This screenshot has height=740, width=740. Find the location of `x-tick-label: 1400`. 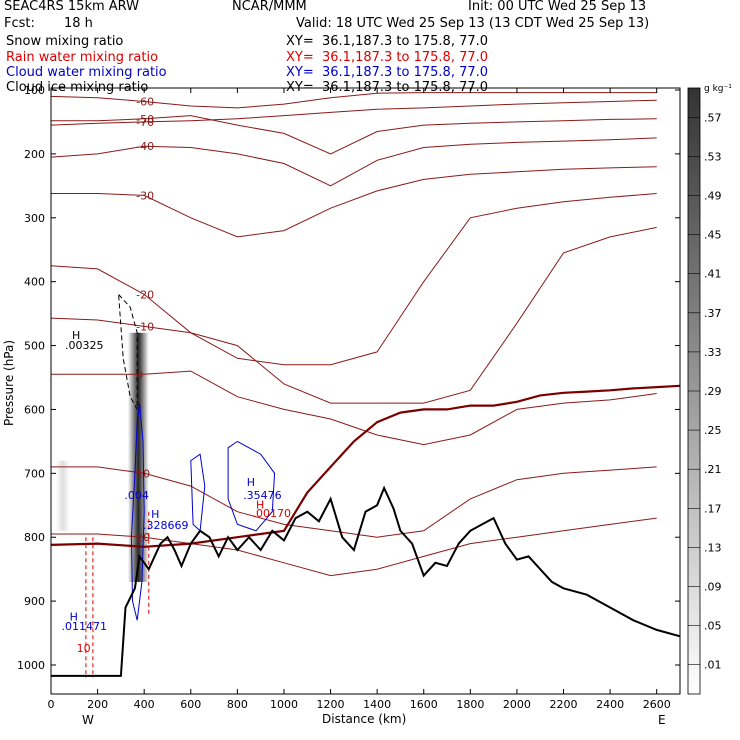

x-tick-label: 1400 is located at coordinates (377, 704).